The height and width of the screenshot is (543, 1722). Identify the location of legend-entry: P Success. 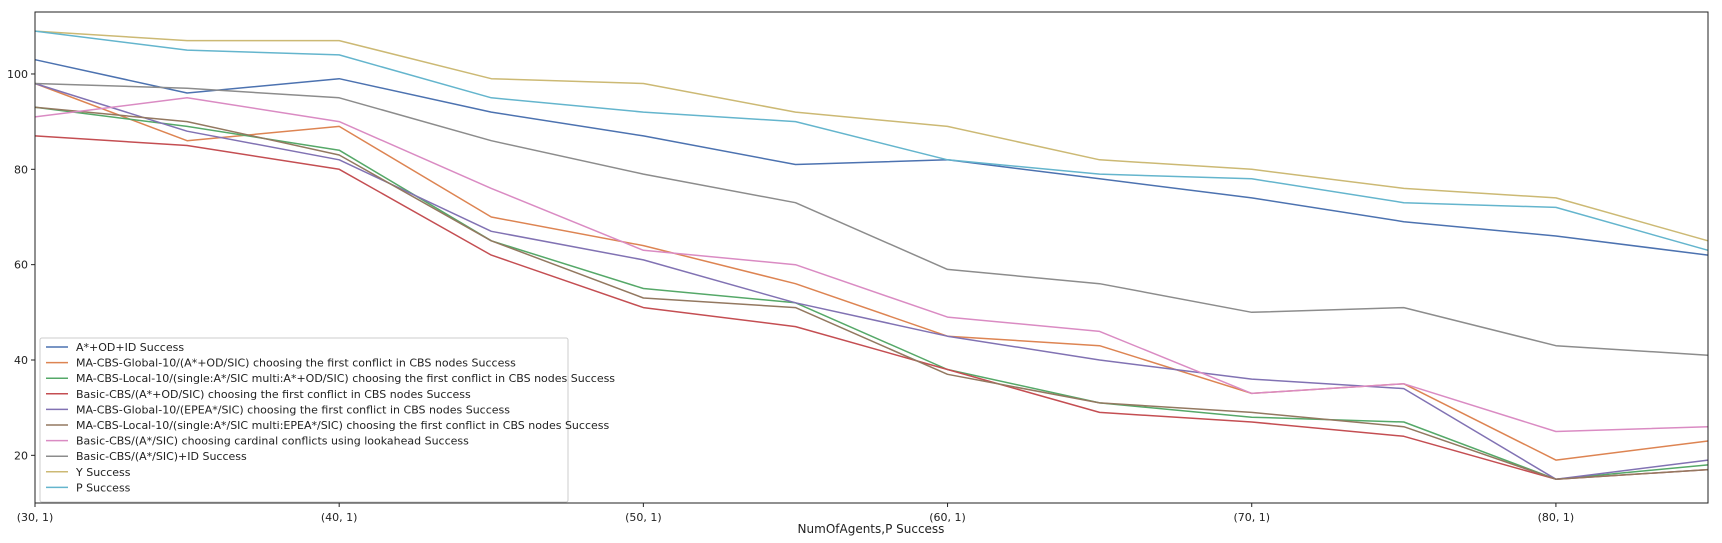
(103, 487).